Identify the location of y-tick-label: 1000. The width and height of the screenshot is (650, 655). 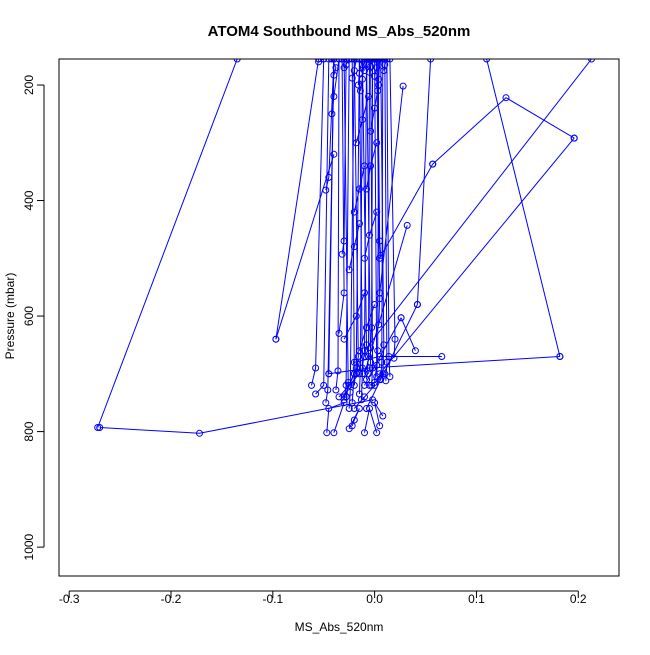
(29, 546).